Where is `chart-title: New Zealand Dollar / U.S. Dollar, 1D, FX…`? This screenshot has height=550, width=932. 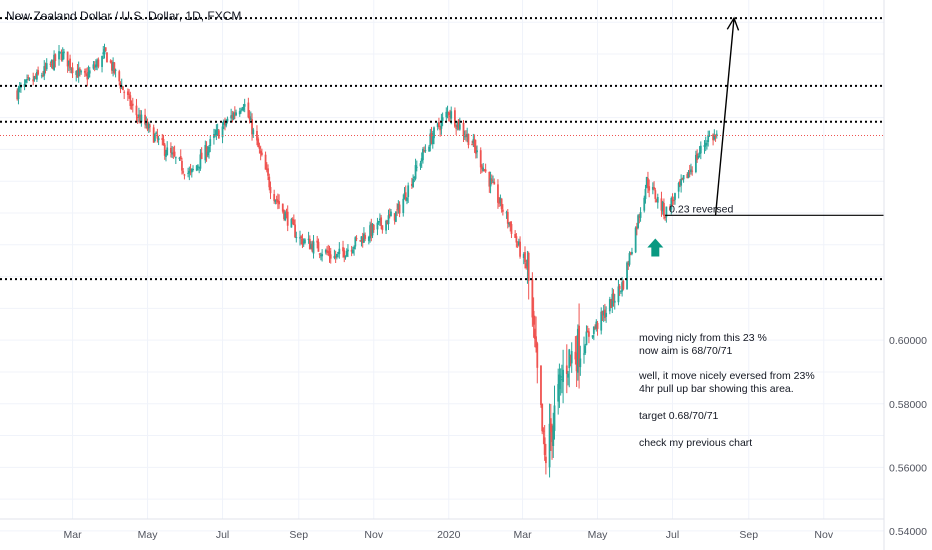
chart-title: New Zealand Dollar / U.S. Dollar, 1D, FX… is located at coordinates (124, 16).